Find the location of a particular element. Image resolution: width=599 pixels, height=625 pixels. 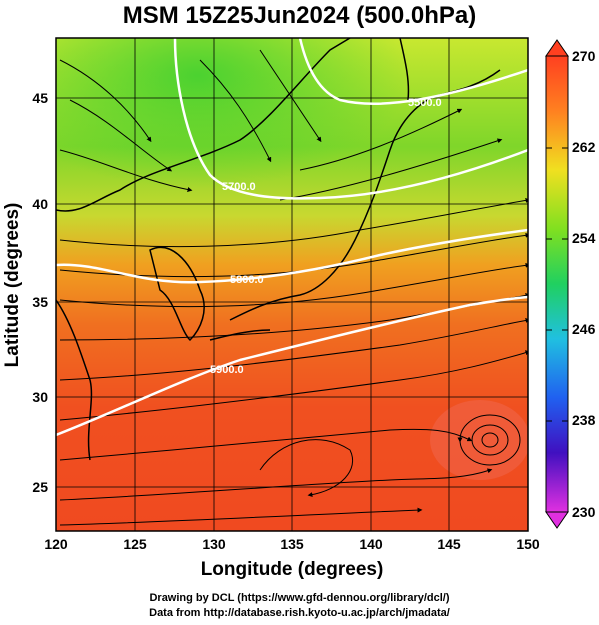

colorbar: 270 262 254 246 238 230 is located at coordinates (570, 284).